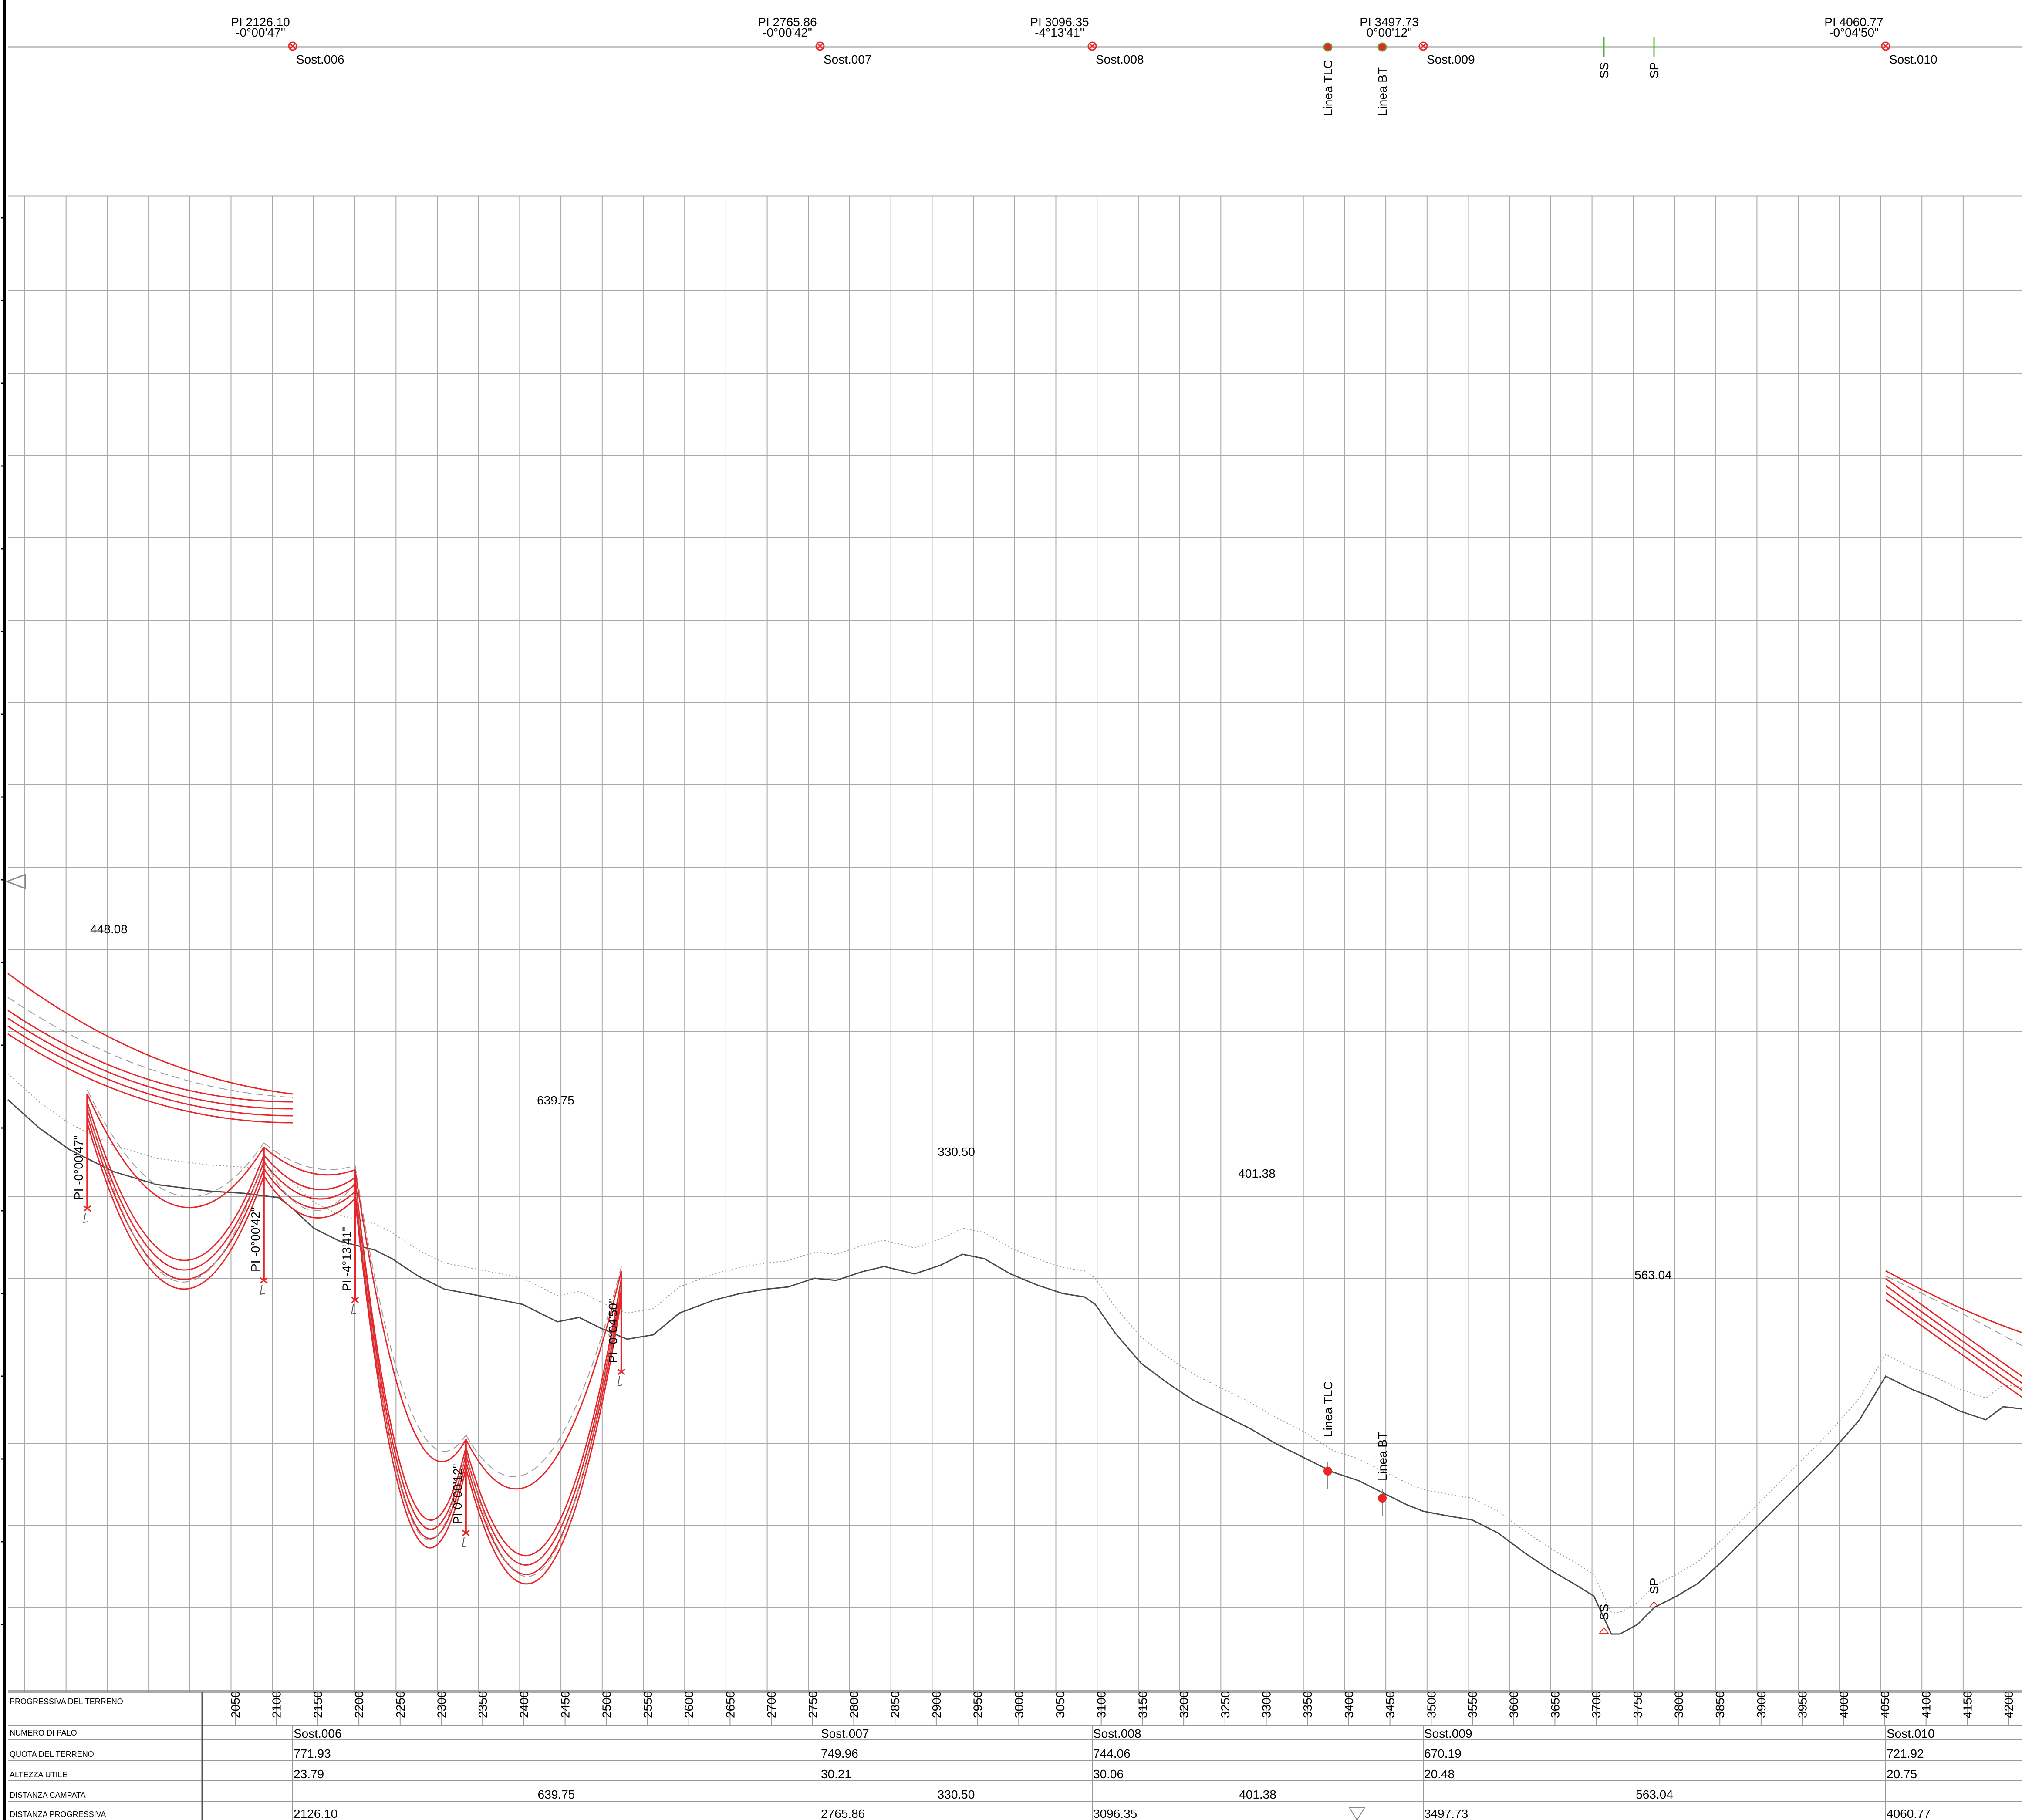 The height and width of the screenshot is (1820, 2022). What do you see at coordinates (936, 1704) in the screenshot?
I see `progressive-tick-label: 2900` at bounding box center [936, 1704].